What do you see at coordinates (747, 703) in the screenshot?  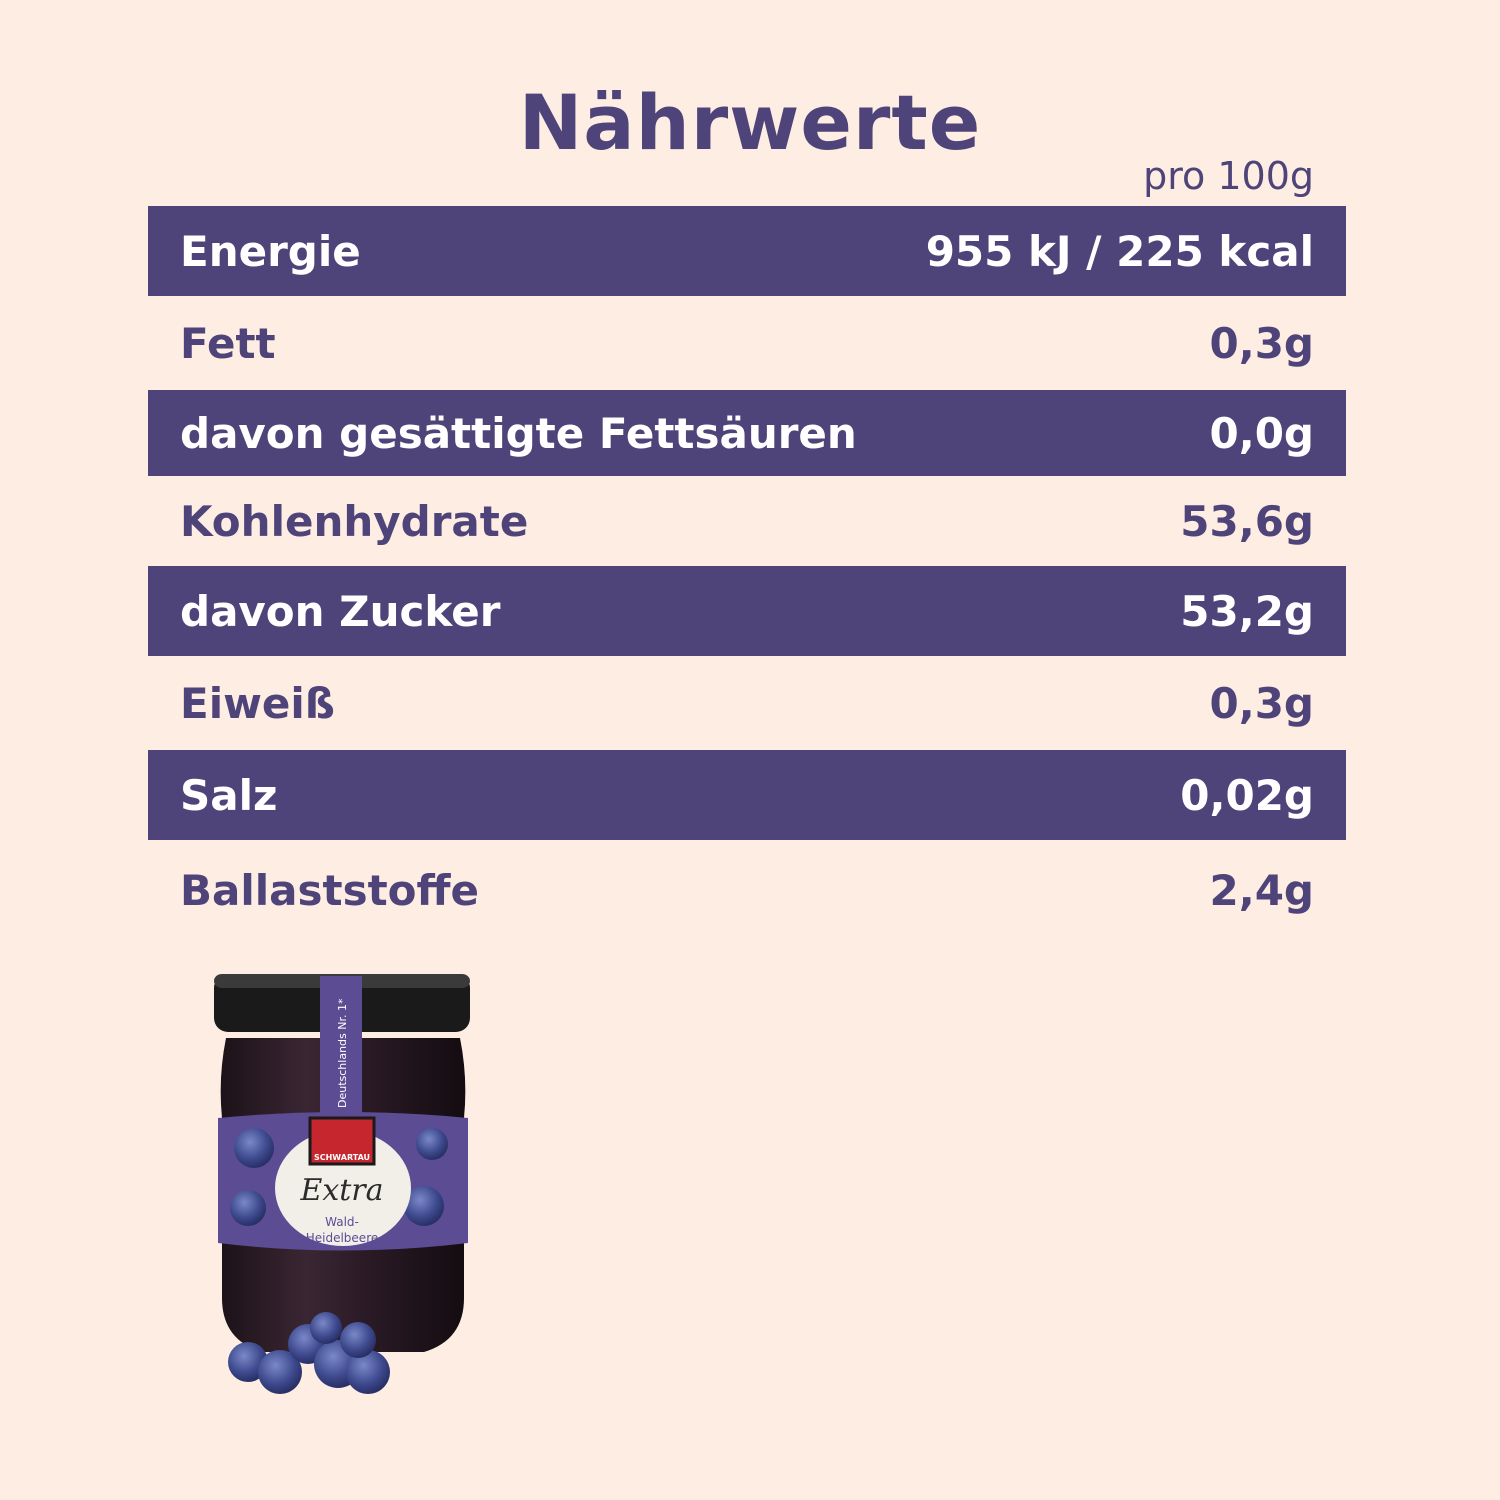 I see `table-row: Eiweiß 0,3g` at bounding box center [747, 703].